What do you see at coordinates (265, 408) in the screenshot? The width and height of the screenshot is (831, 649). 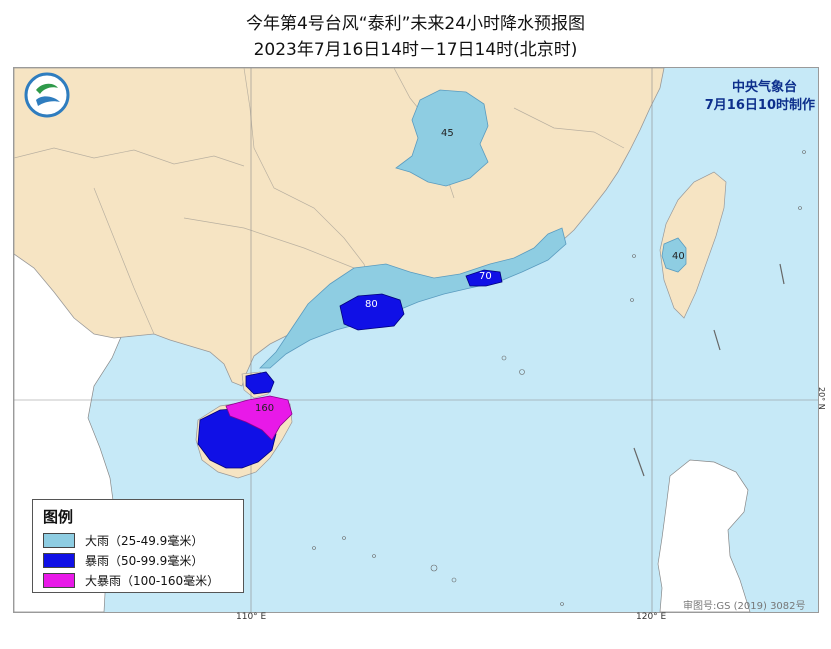 I see `contour-label-hainan: 160` at bounding box center [265, 408].